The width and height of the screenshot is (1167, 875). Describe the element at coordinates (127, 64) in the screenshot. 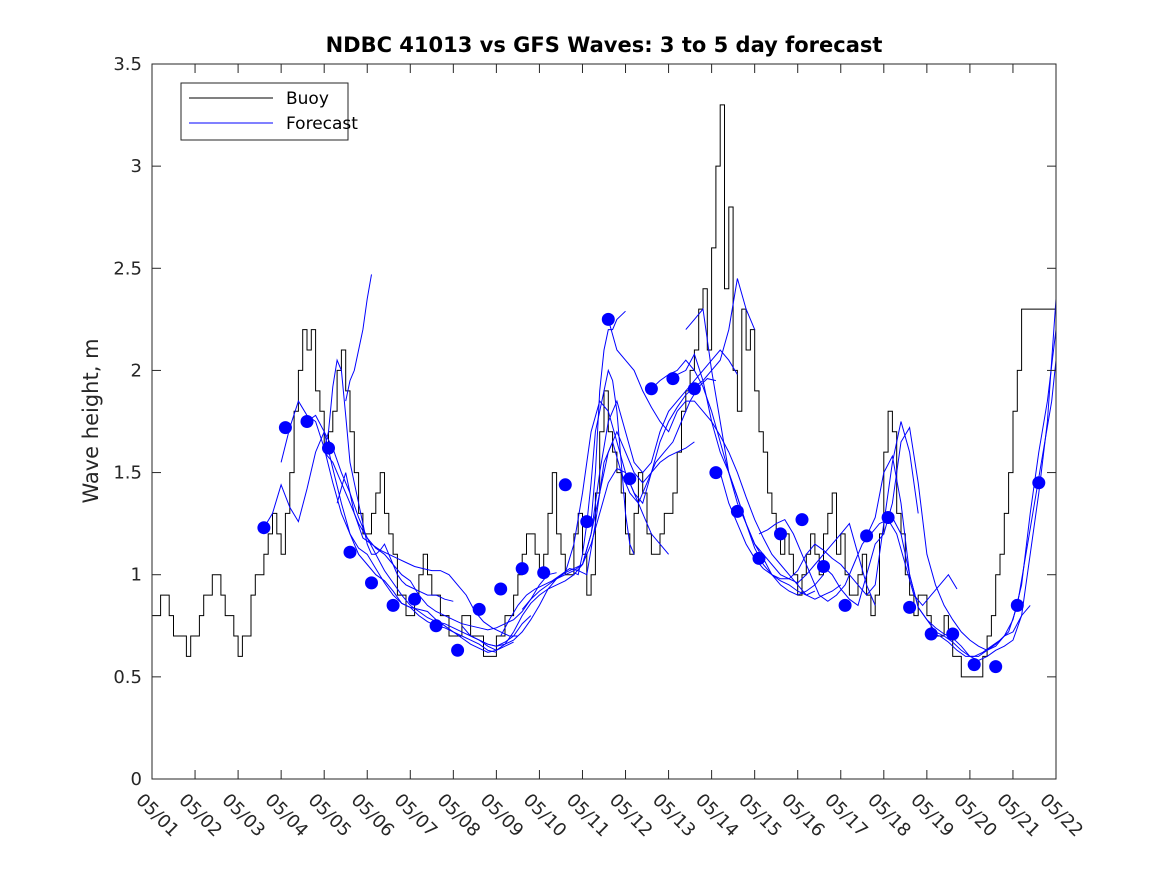

I see `y-tick-label: 3.5` at that location.